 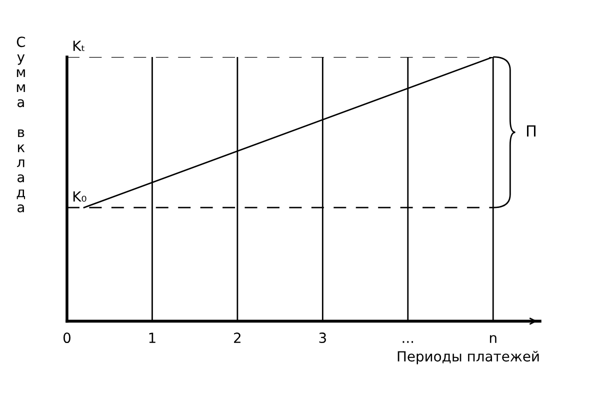 What do you see at coordinates (322, 338) in the screenshot?
I see `x-tick-label: 3` at bounding box center [322, 338].